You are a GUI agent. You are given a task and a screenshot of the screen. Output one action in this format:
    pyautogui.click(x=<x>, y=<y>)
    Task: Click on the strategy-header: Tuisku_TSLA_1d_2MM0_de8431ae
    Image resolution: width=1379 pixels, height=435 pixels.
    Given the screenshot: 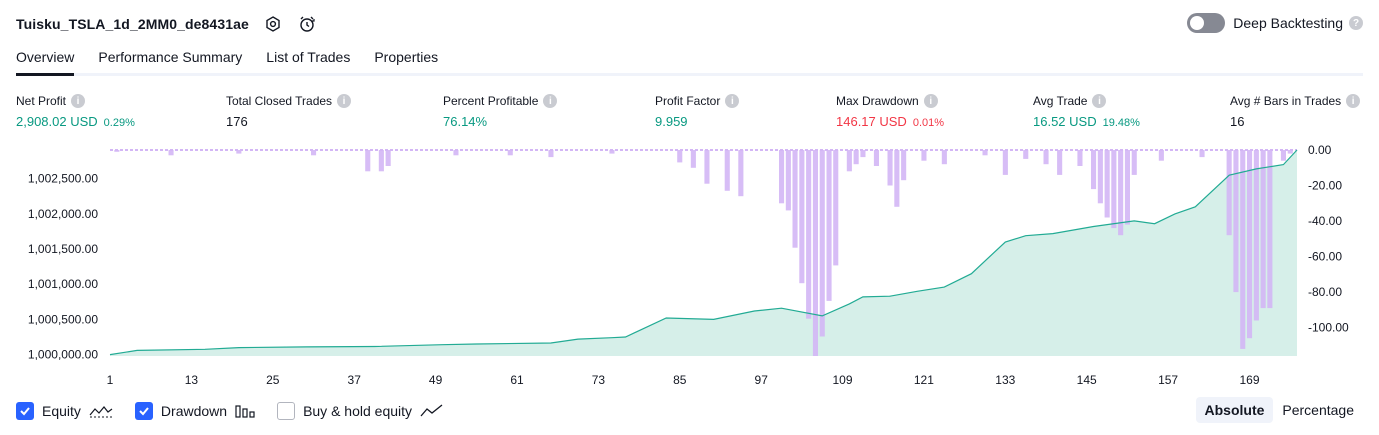 What is the action you would take?
    pyautogui.click(x=166, y=24)
    